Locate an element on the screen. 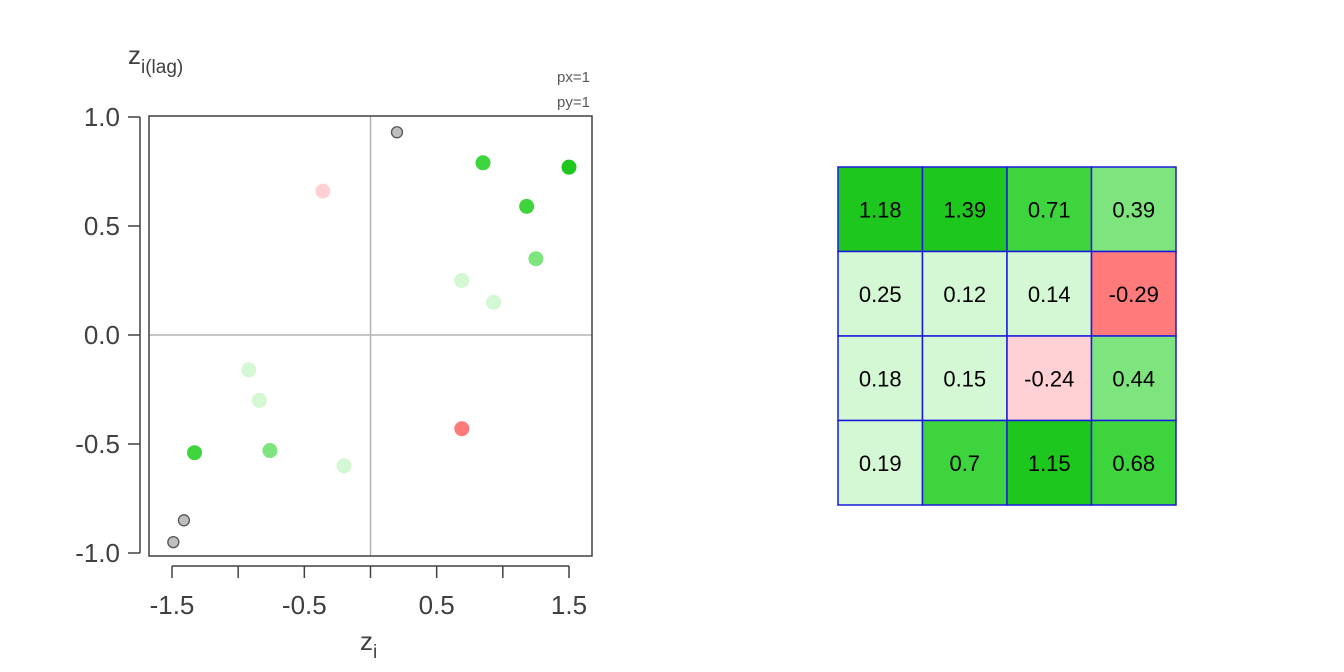  grid-cell-value: 0.12 is located at coordinates (964, 294).